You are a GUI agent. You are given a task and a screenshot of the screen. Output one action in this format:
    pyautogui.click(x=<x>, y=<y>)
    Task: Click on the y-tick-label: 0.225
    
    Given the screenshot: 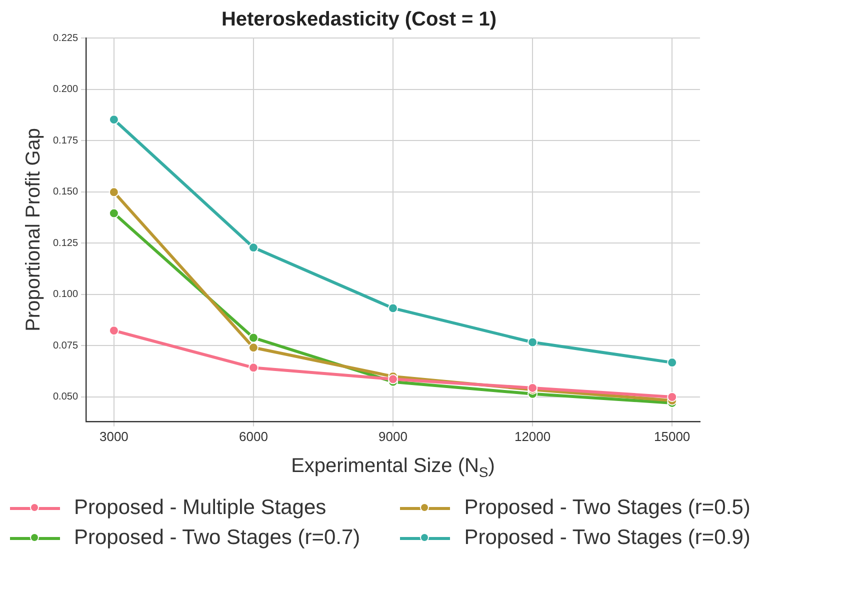 What is the action you would take?
    pyautogui.click(x=65, y=38)
    